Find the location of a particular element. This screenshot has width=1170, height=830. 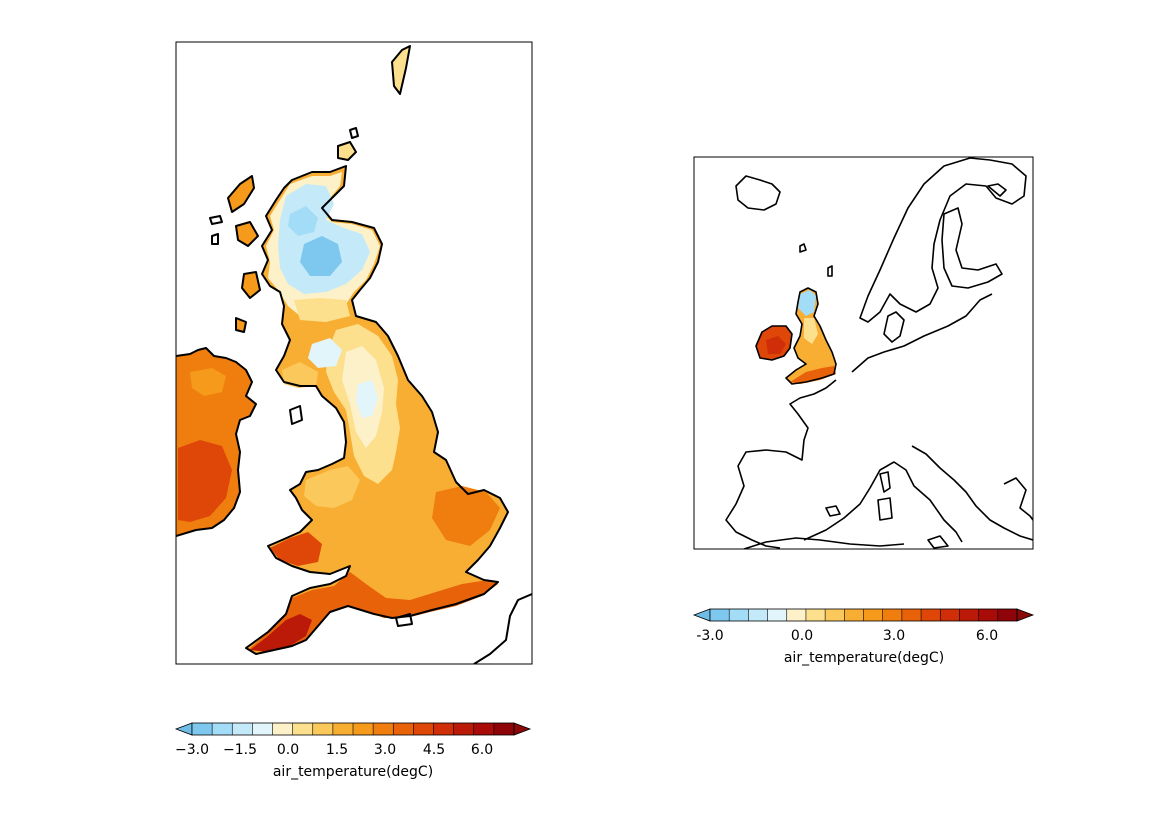

left-colorbar-tick-label: 6.0 is located at coordinates (482, 750).